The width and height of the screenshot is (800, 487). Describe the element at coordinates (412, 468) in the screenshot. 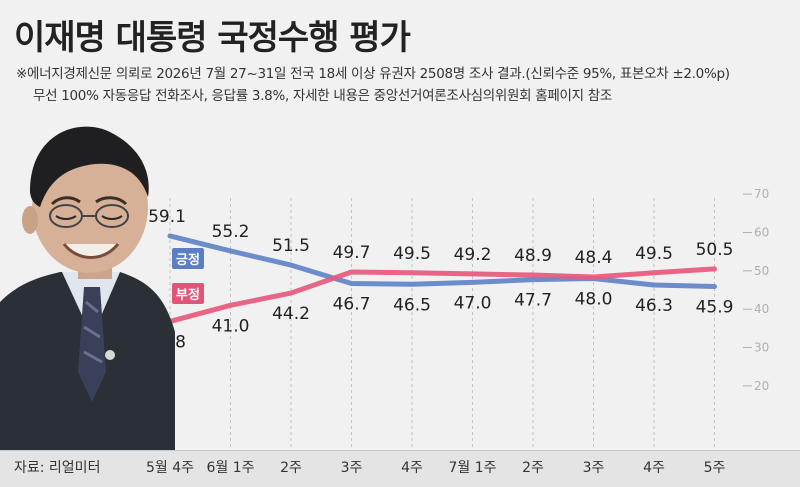

I see `x-tick-label-4: 4주` at that location.